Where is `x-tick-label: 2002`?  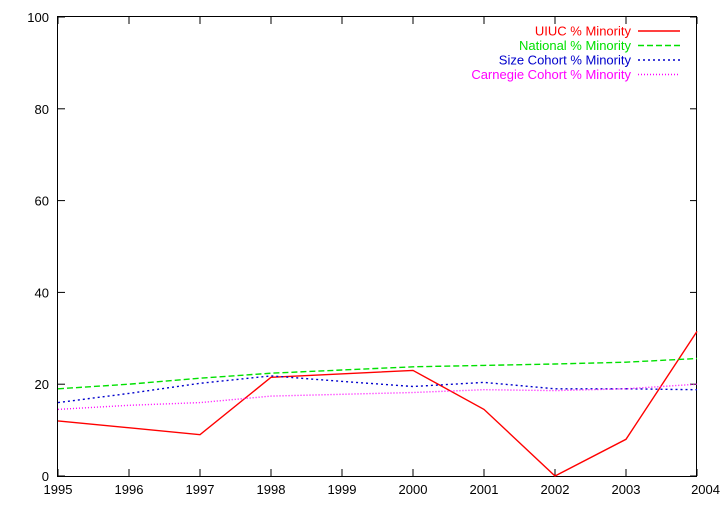 x-tick-label: 2002 is located at coordinates (555, 489).